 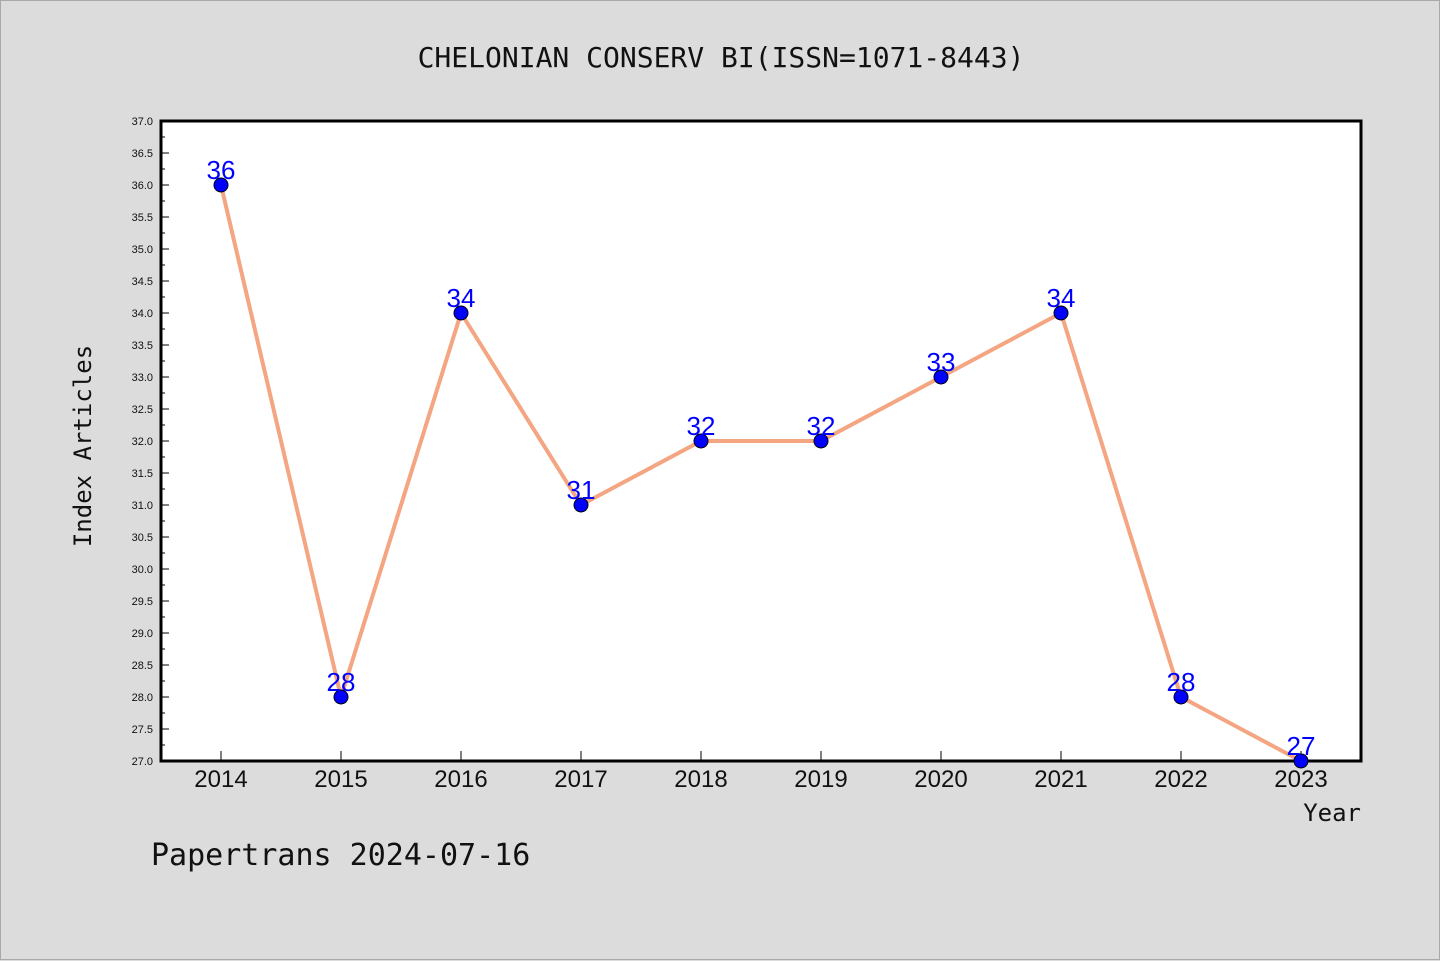 I want to click on y-tick-label: 30.0, so click(x=142, y=570).